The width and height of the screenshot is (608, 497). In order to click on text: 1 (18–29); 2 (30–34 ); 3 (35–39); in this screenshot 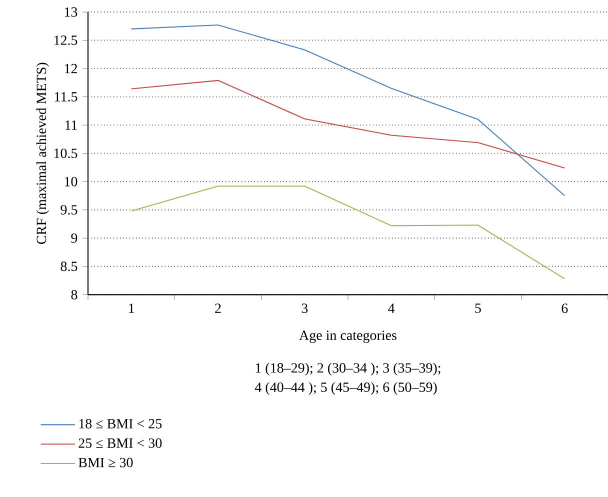, I will do `click(348, 369)`.